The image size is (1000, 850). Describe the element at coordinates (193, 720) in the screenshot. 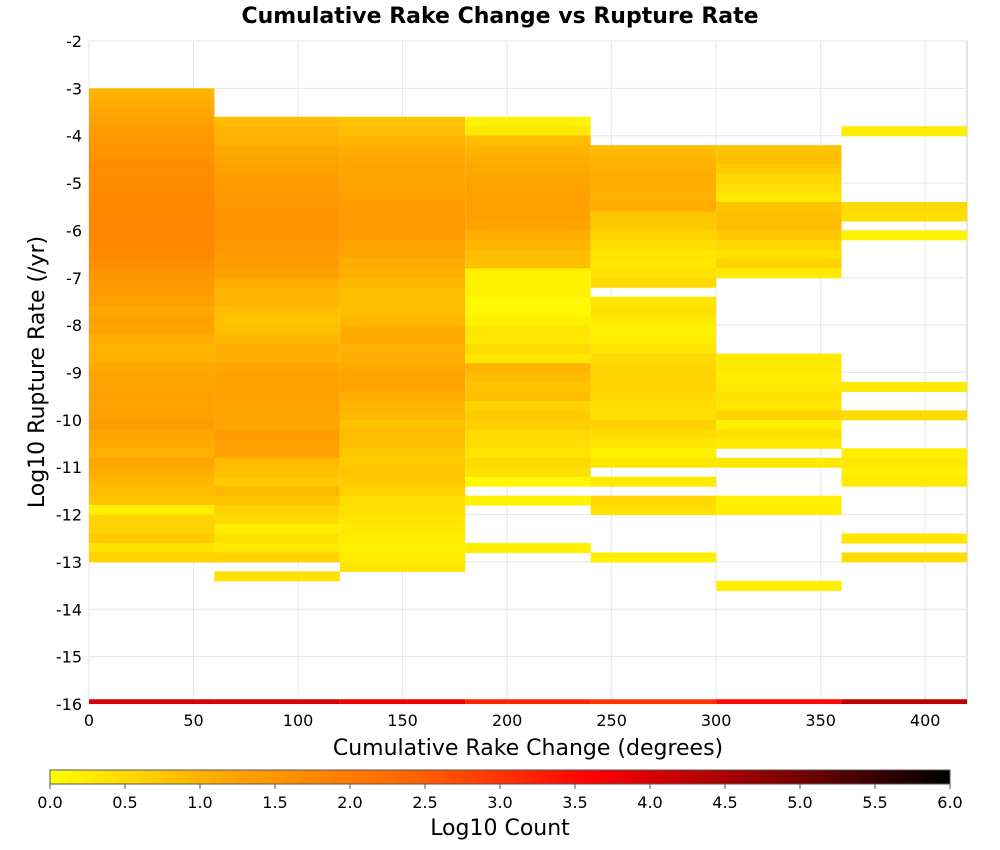

I see `x-tick-label: 50` at that location.